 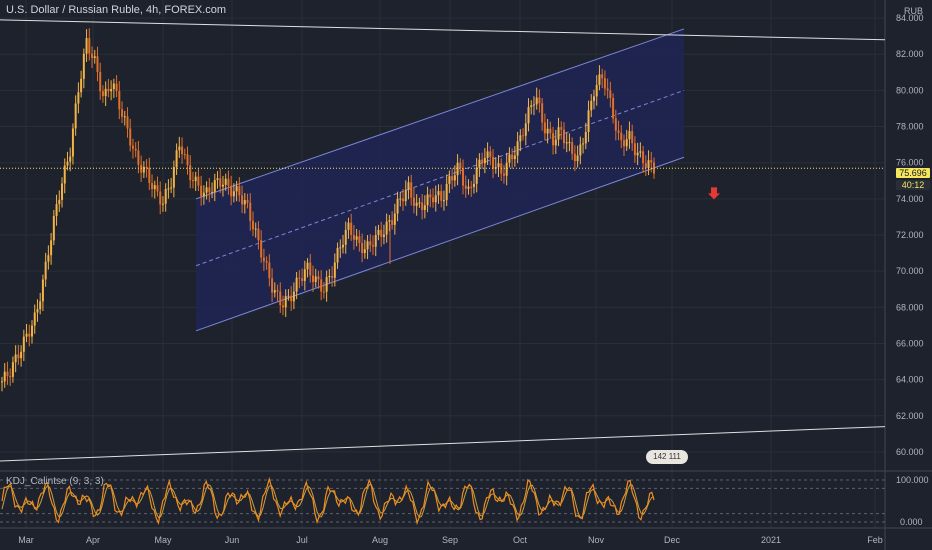 What do you see at coordinates (667, 457) in the screenshot?
I see `events-badge: 142 111` at bounding box center [667, 457].